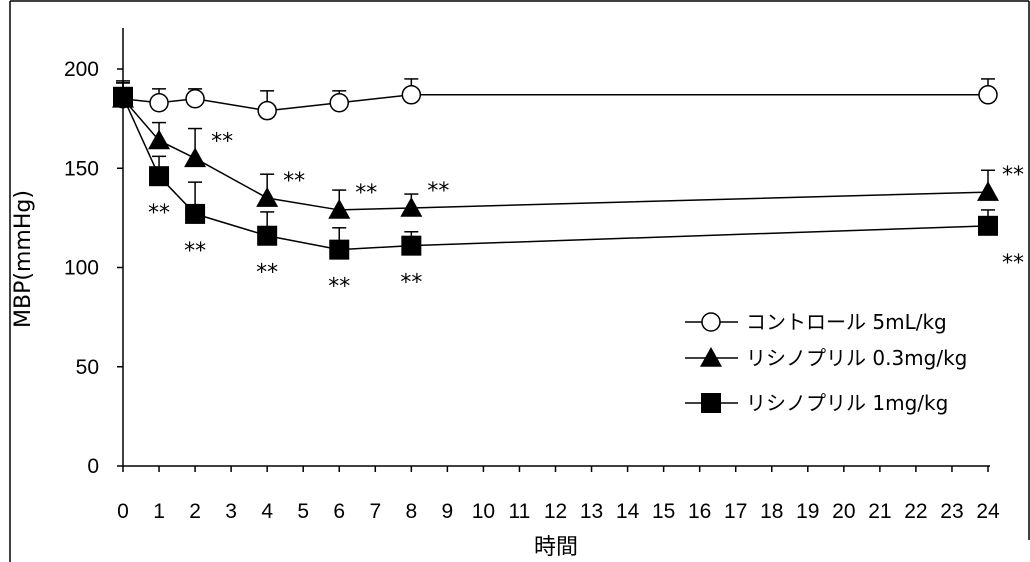 The width and height of the screenshot is (1030, 562). What do you see at coordinates (556, 547) in the screenshot?
I see `x-axis-title: 時間` at bounding box center [556, 547].